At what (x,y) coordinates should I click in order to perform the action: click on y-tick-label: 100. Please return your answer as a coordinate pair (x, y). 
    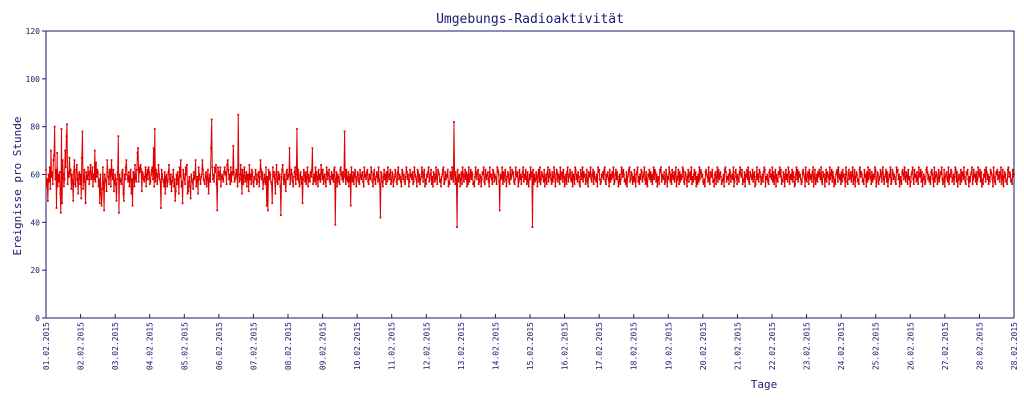
    Looking at the image, I should click on (33, 79).